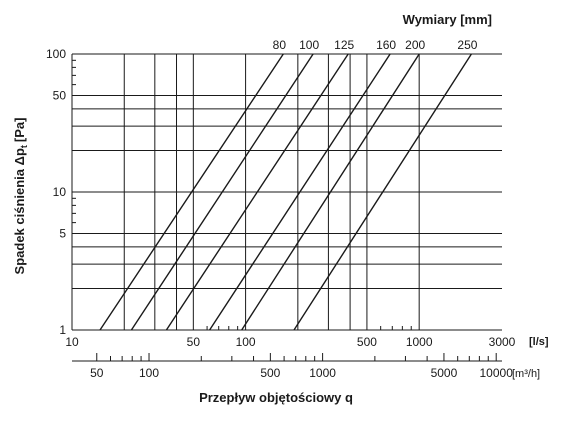 Image resolution: width=562 pixels, height=435 pixels. Describe the element at coordinates (309, 328) in the screenshot. I see `x-minor-ticks` at that location.